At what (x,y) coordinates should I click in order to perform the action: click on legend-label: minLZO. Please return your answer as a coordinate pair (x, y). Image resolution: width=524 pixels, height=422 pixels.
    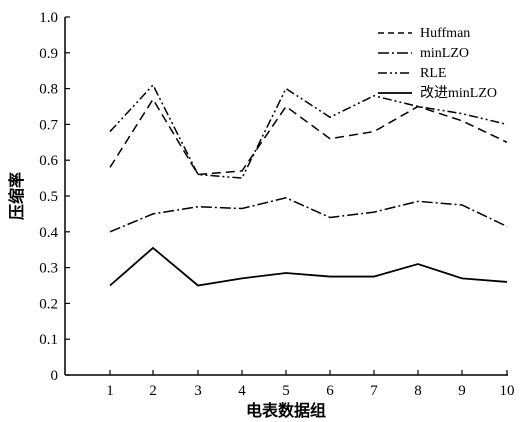
    Looking at the image, I should click on (444, 53).